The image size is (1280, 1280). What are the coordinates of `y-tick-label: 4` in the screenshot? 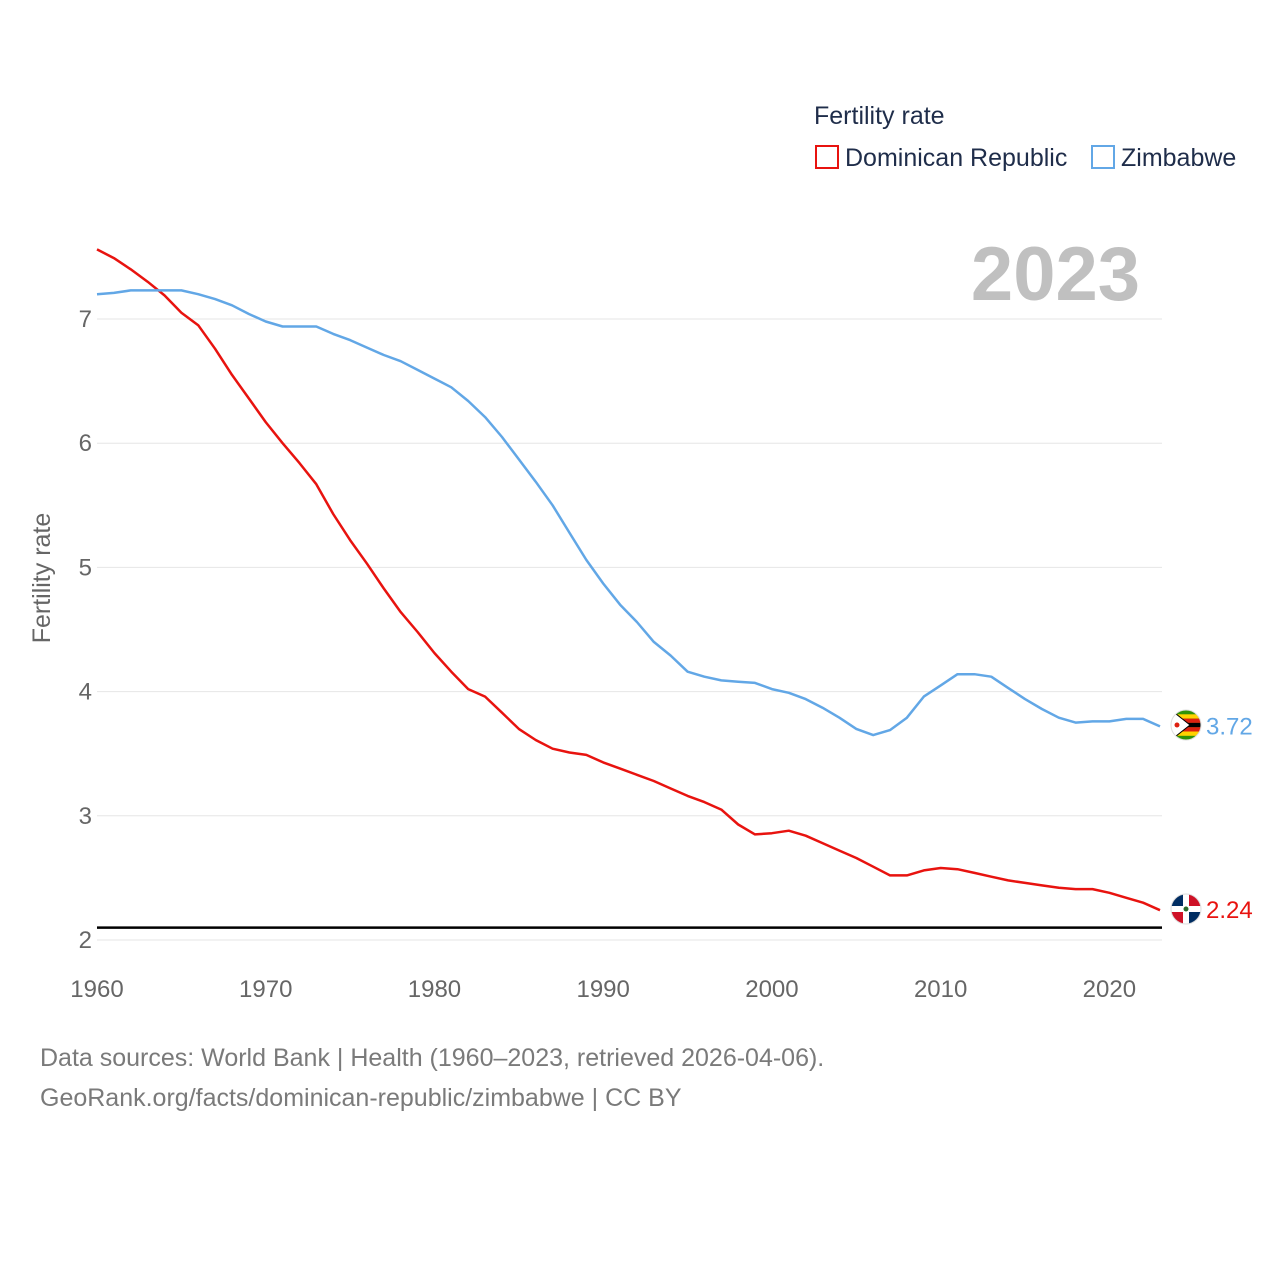 It's located at (85, 692).